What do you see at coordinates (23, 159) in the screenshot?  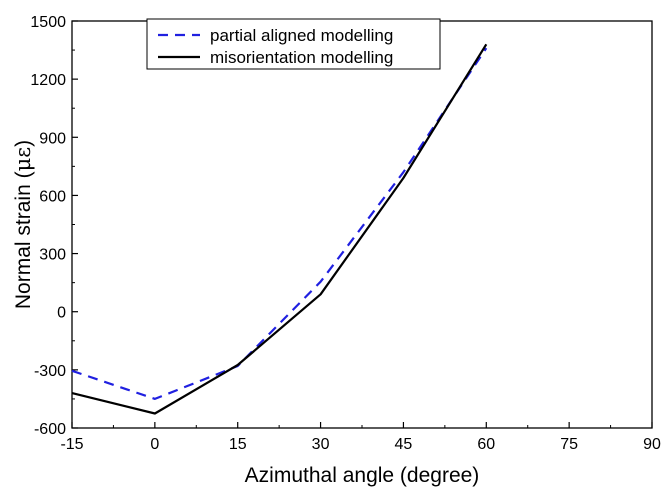 I see `y-axis-title-unit: με` at bounding box center [23, 159].